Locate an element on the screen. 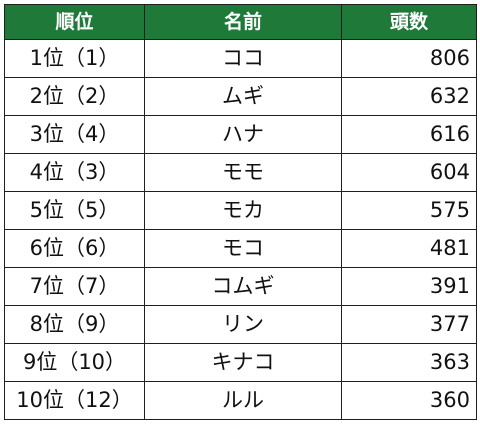 This screenshot has width=480, height=424. rank-cell: 7位（7） is located at coordinates (74, 286).